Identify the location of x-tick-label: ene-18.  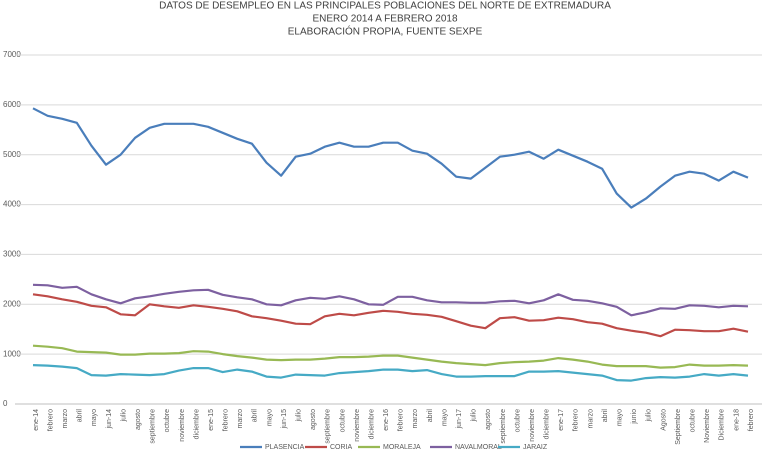
(736, 420).